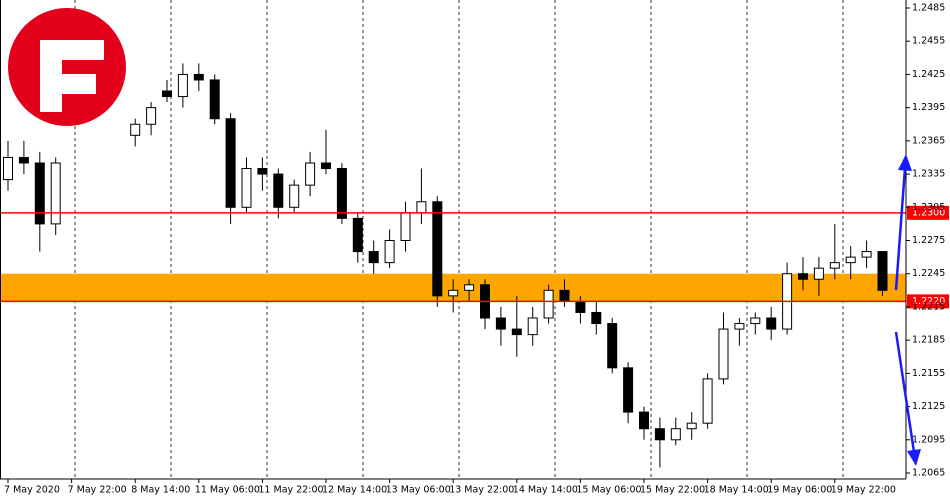  What do you see at coordinates (799, 490) in the screenshot?
I see `x-tick-label: 19 May 06:00` at bounding box center [799, 490].